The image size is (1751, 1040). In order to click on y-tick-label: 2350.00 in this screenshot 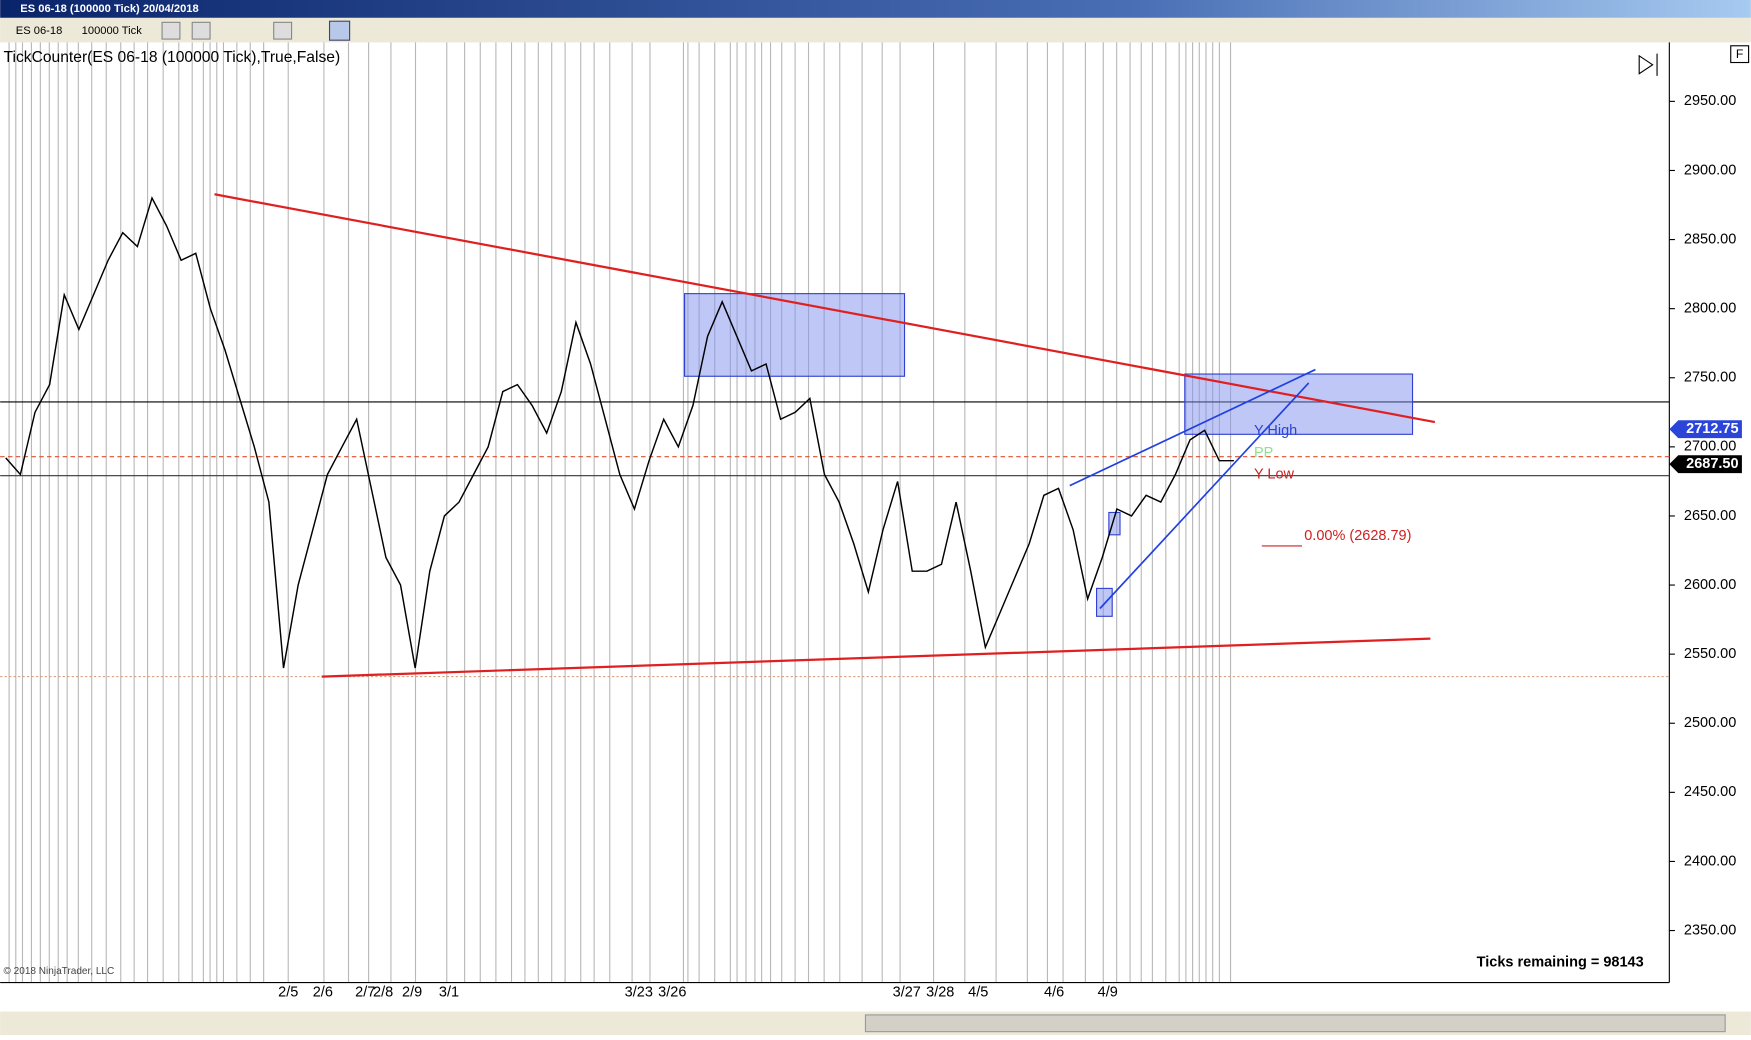, I will do `click(1710, 930)`.